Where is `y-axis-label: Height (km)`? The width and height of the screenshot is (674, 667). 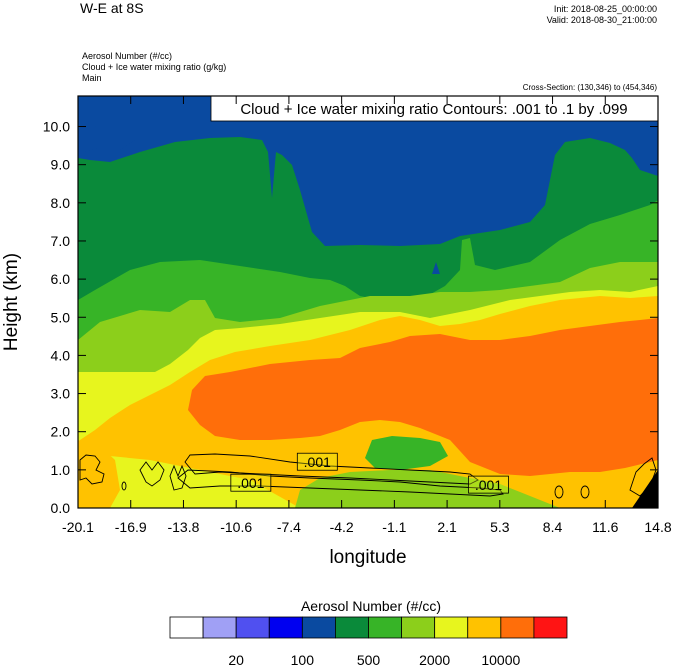 y-axis-label: Height (km) is located at coordinates (11, 302).